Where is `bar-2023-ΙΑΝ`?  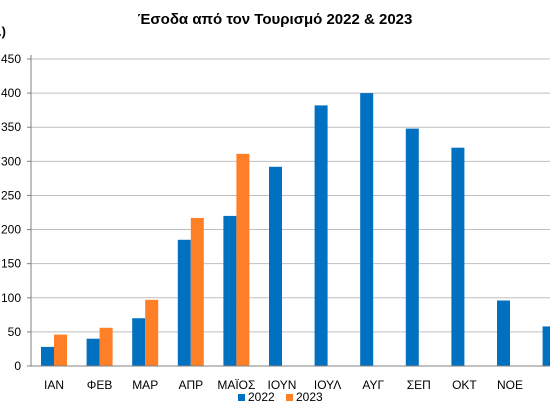
bar-2023-ΙΑΝ is located at coordinates (60, 350).